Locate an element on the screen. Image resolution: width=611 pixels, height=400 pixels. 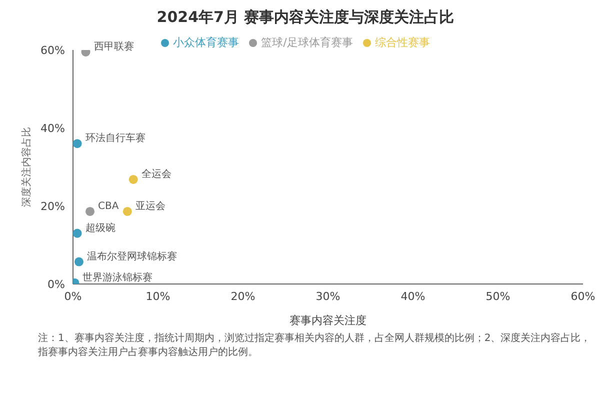
x-axis-title: 赛事内容关注度 is located at coordinates (328, 320).